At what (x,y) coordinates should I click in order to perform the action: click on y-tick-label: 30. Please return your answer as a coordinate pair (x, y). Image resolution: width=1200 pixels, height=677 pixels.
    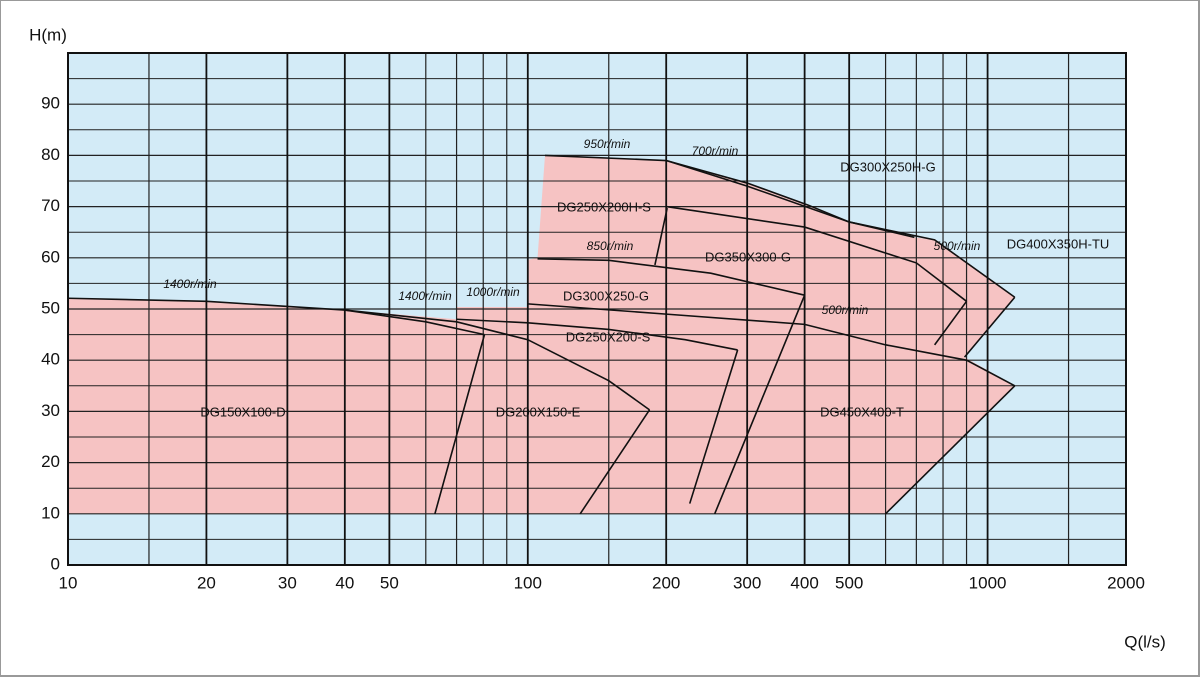
    Looking at the image, I should click on (50, 410).